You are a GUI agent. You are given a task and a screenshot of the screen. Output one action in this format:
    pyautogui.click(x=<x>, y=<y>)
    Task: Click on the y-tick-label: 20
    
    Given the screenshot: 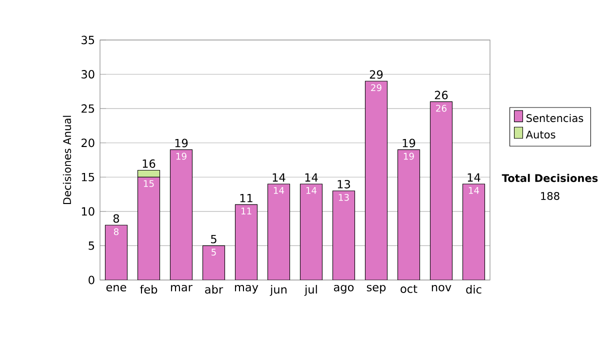 What is the action you would take?
    pyautogui.click(x=88, y=143)
    